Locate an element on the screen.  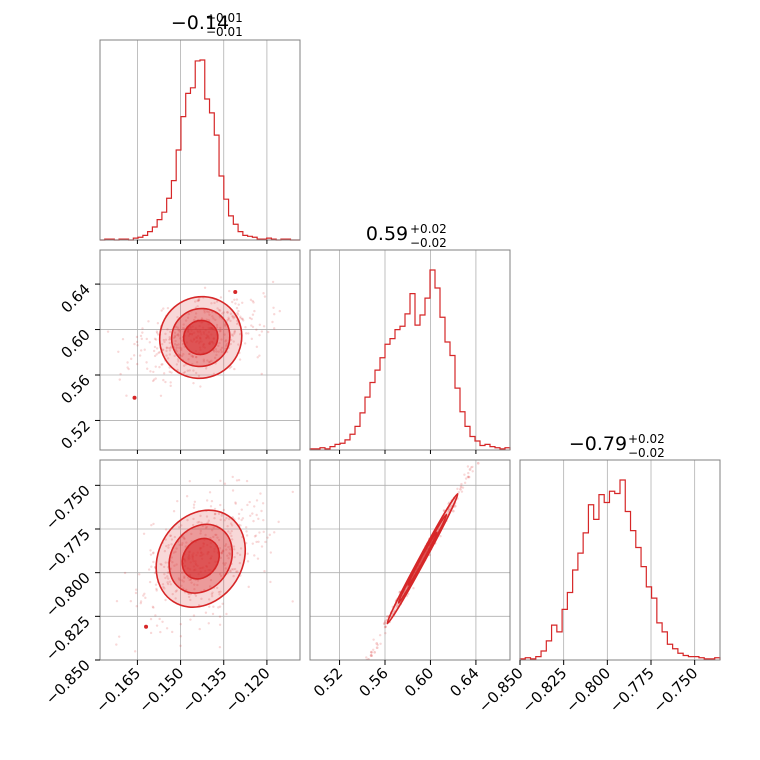
param-3-title-minus: −0.02 is located at coordinates (646, 453).